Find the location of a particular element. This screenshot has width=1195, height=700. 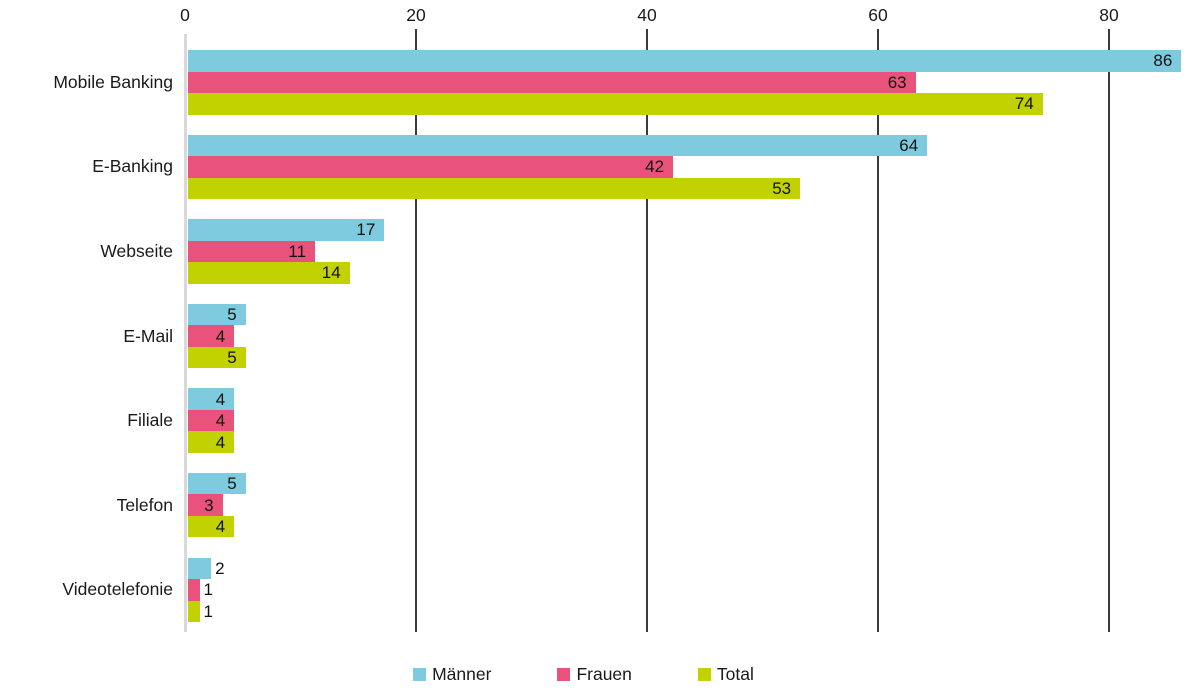

bar-slot: 2 is located at coordinates (691, 568).